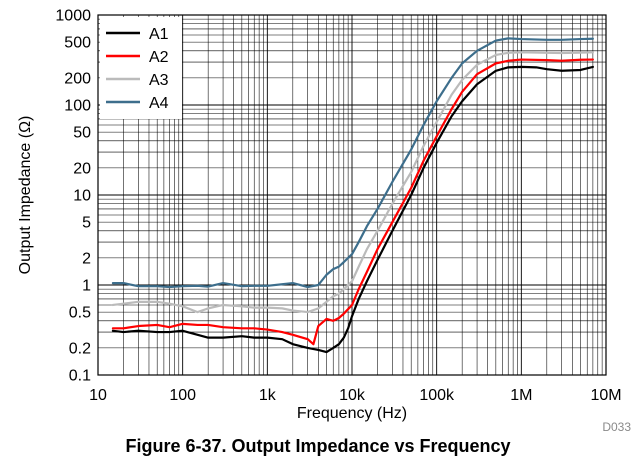  What do you see at coordinates (159, 34) in the screenshot?
I see `legend-label-a1: A1` at bounding box center [159, 34].